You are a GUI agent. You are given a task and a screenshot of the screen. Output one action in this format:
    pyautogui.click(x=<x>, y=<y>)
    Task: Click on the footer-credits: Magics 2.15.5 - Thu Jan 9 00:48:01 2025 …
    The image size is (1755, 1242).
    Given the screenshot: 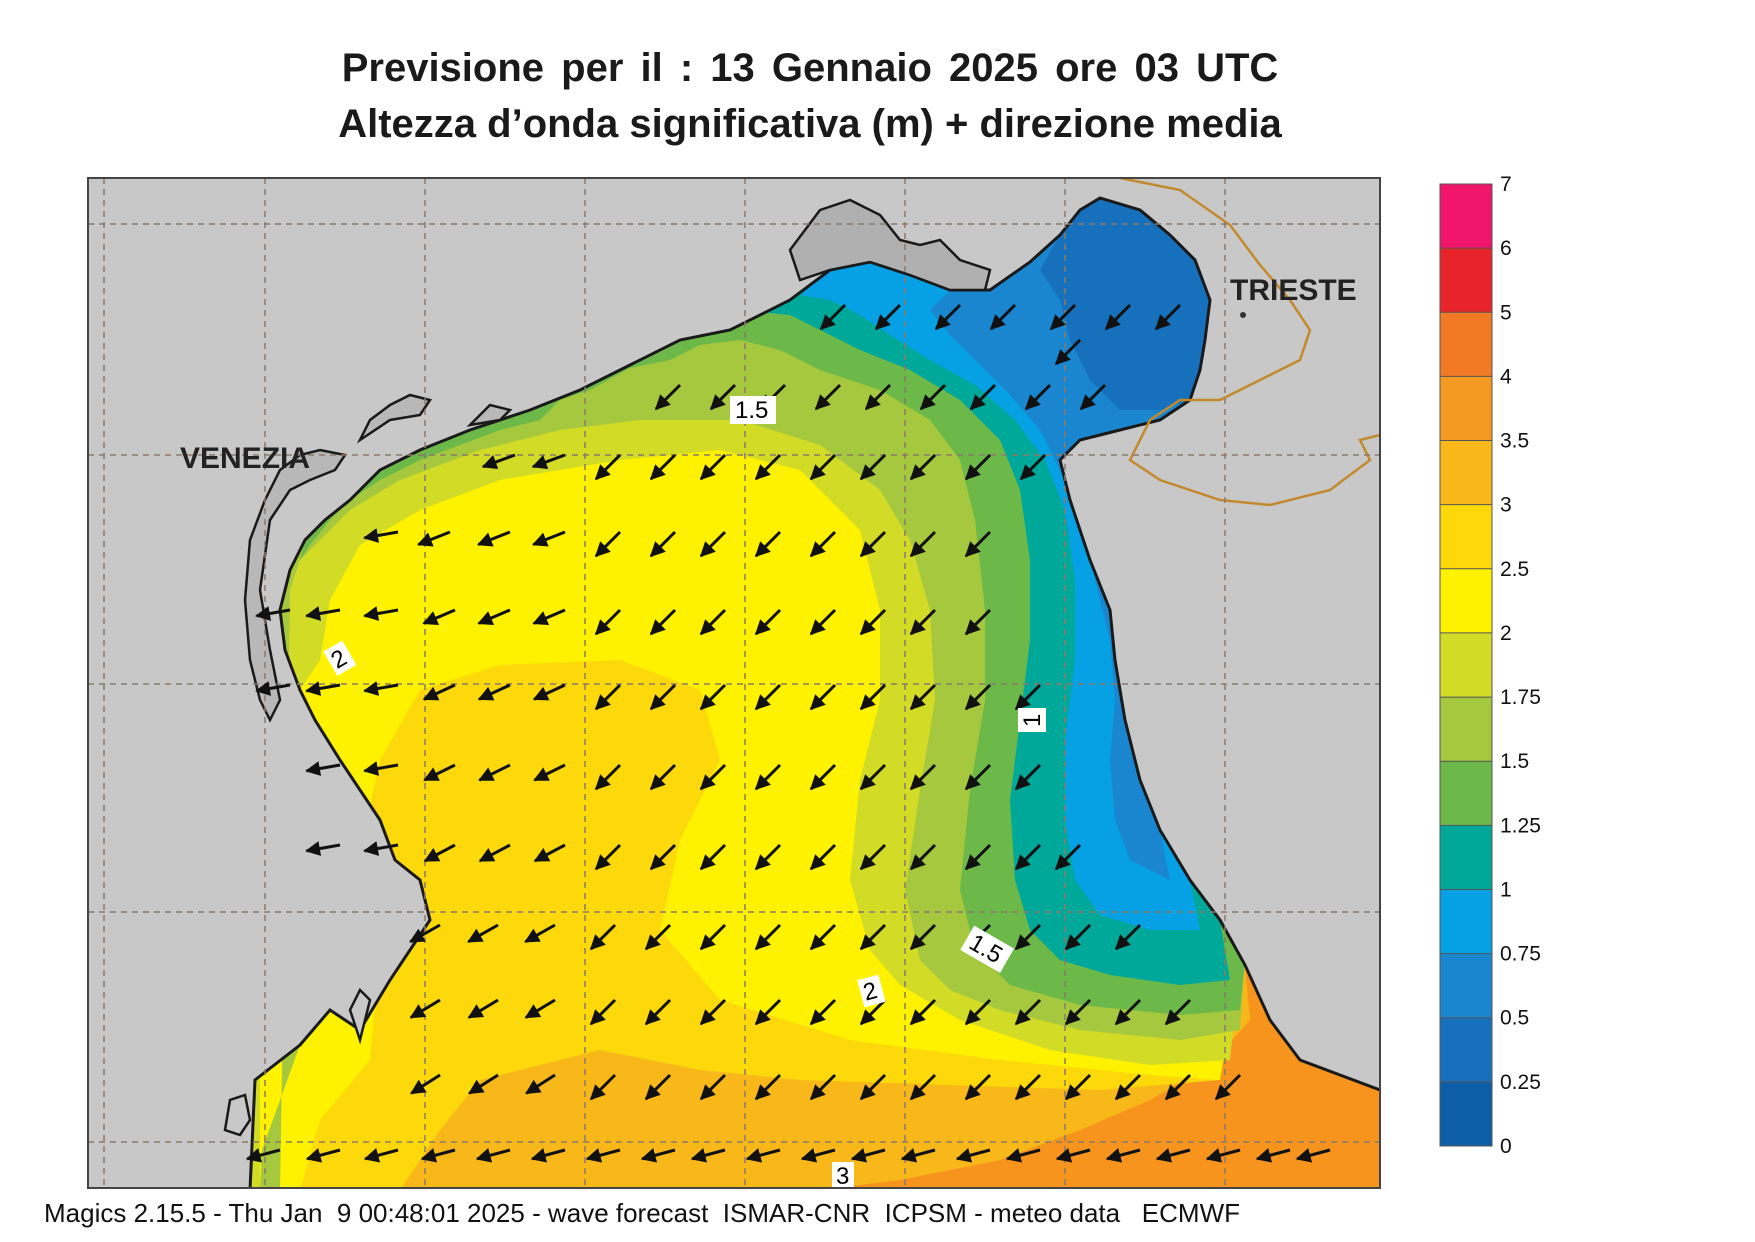 What is the action you would take?
    pyautogui.click(x=642, y=1213)
    